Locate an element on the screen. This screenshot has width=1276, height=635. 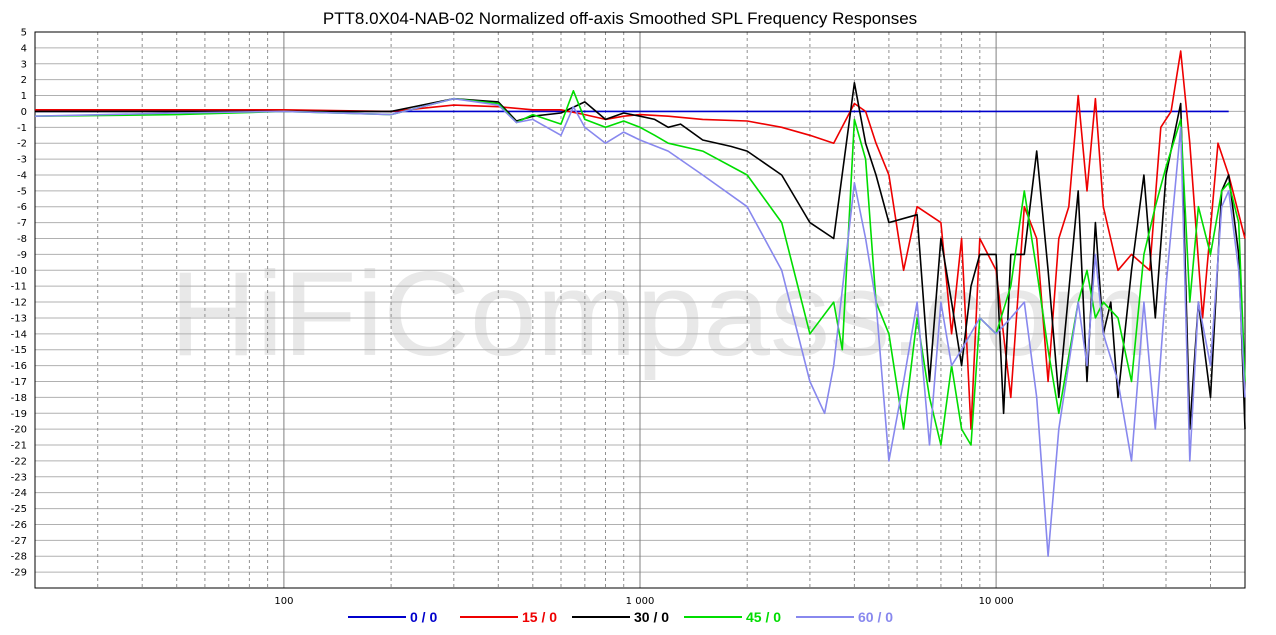
y-tick-label: -7 is located at coordinates (22, 223).